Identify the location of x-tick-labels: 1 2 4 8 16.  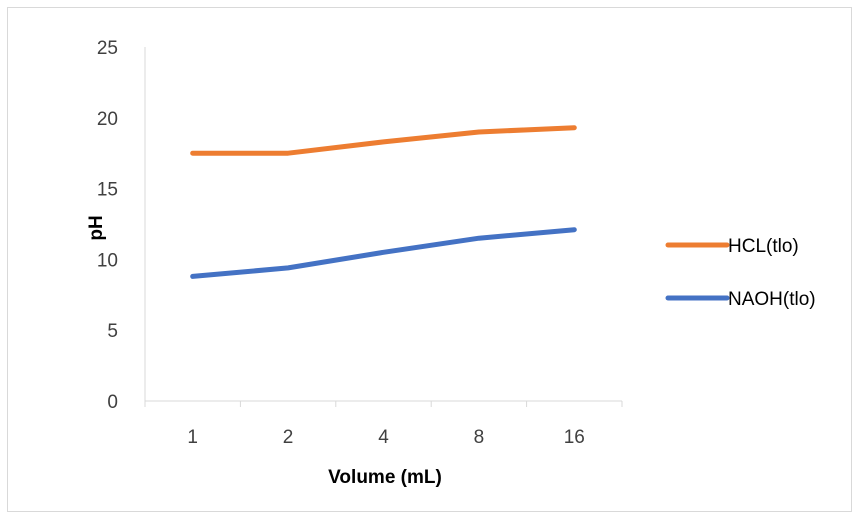
(385, 437).